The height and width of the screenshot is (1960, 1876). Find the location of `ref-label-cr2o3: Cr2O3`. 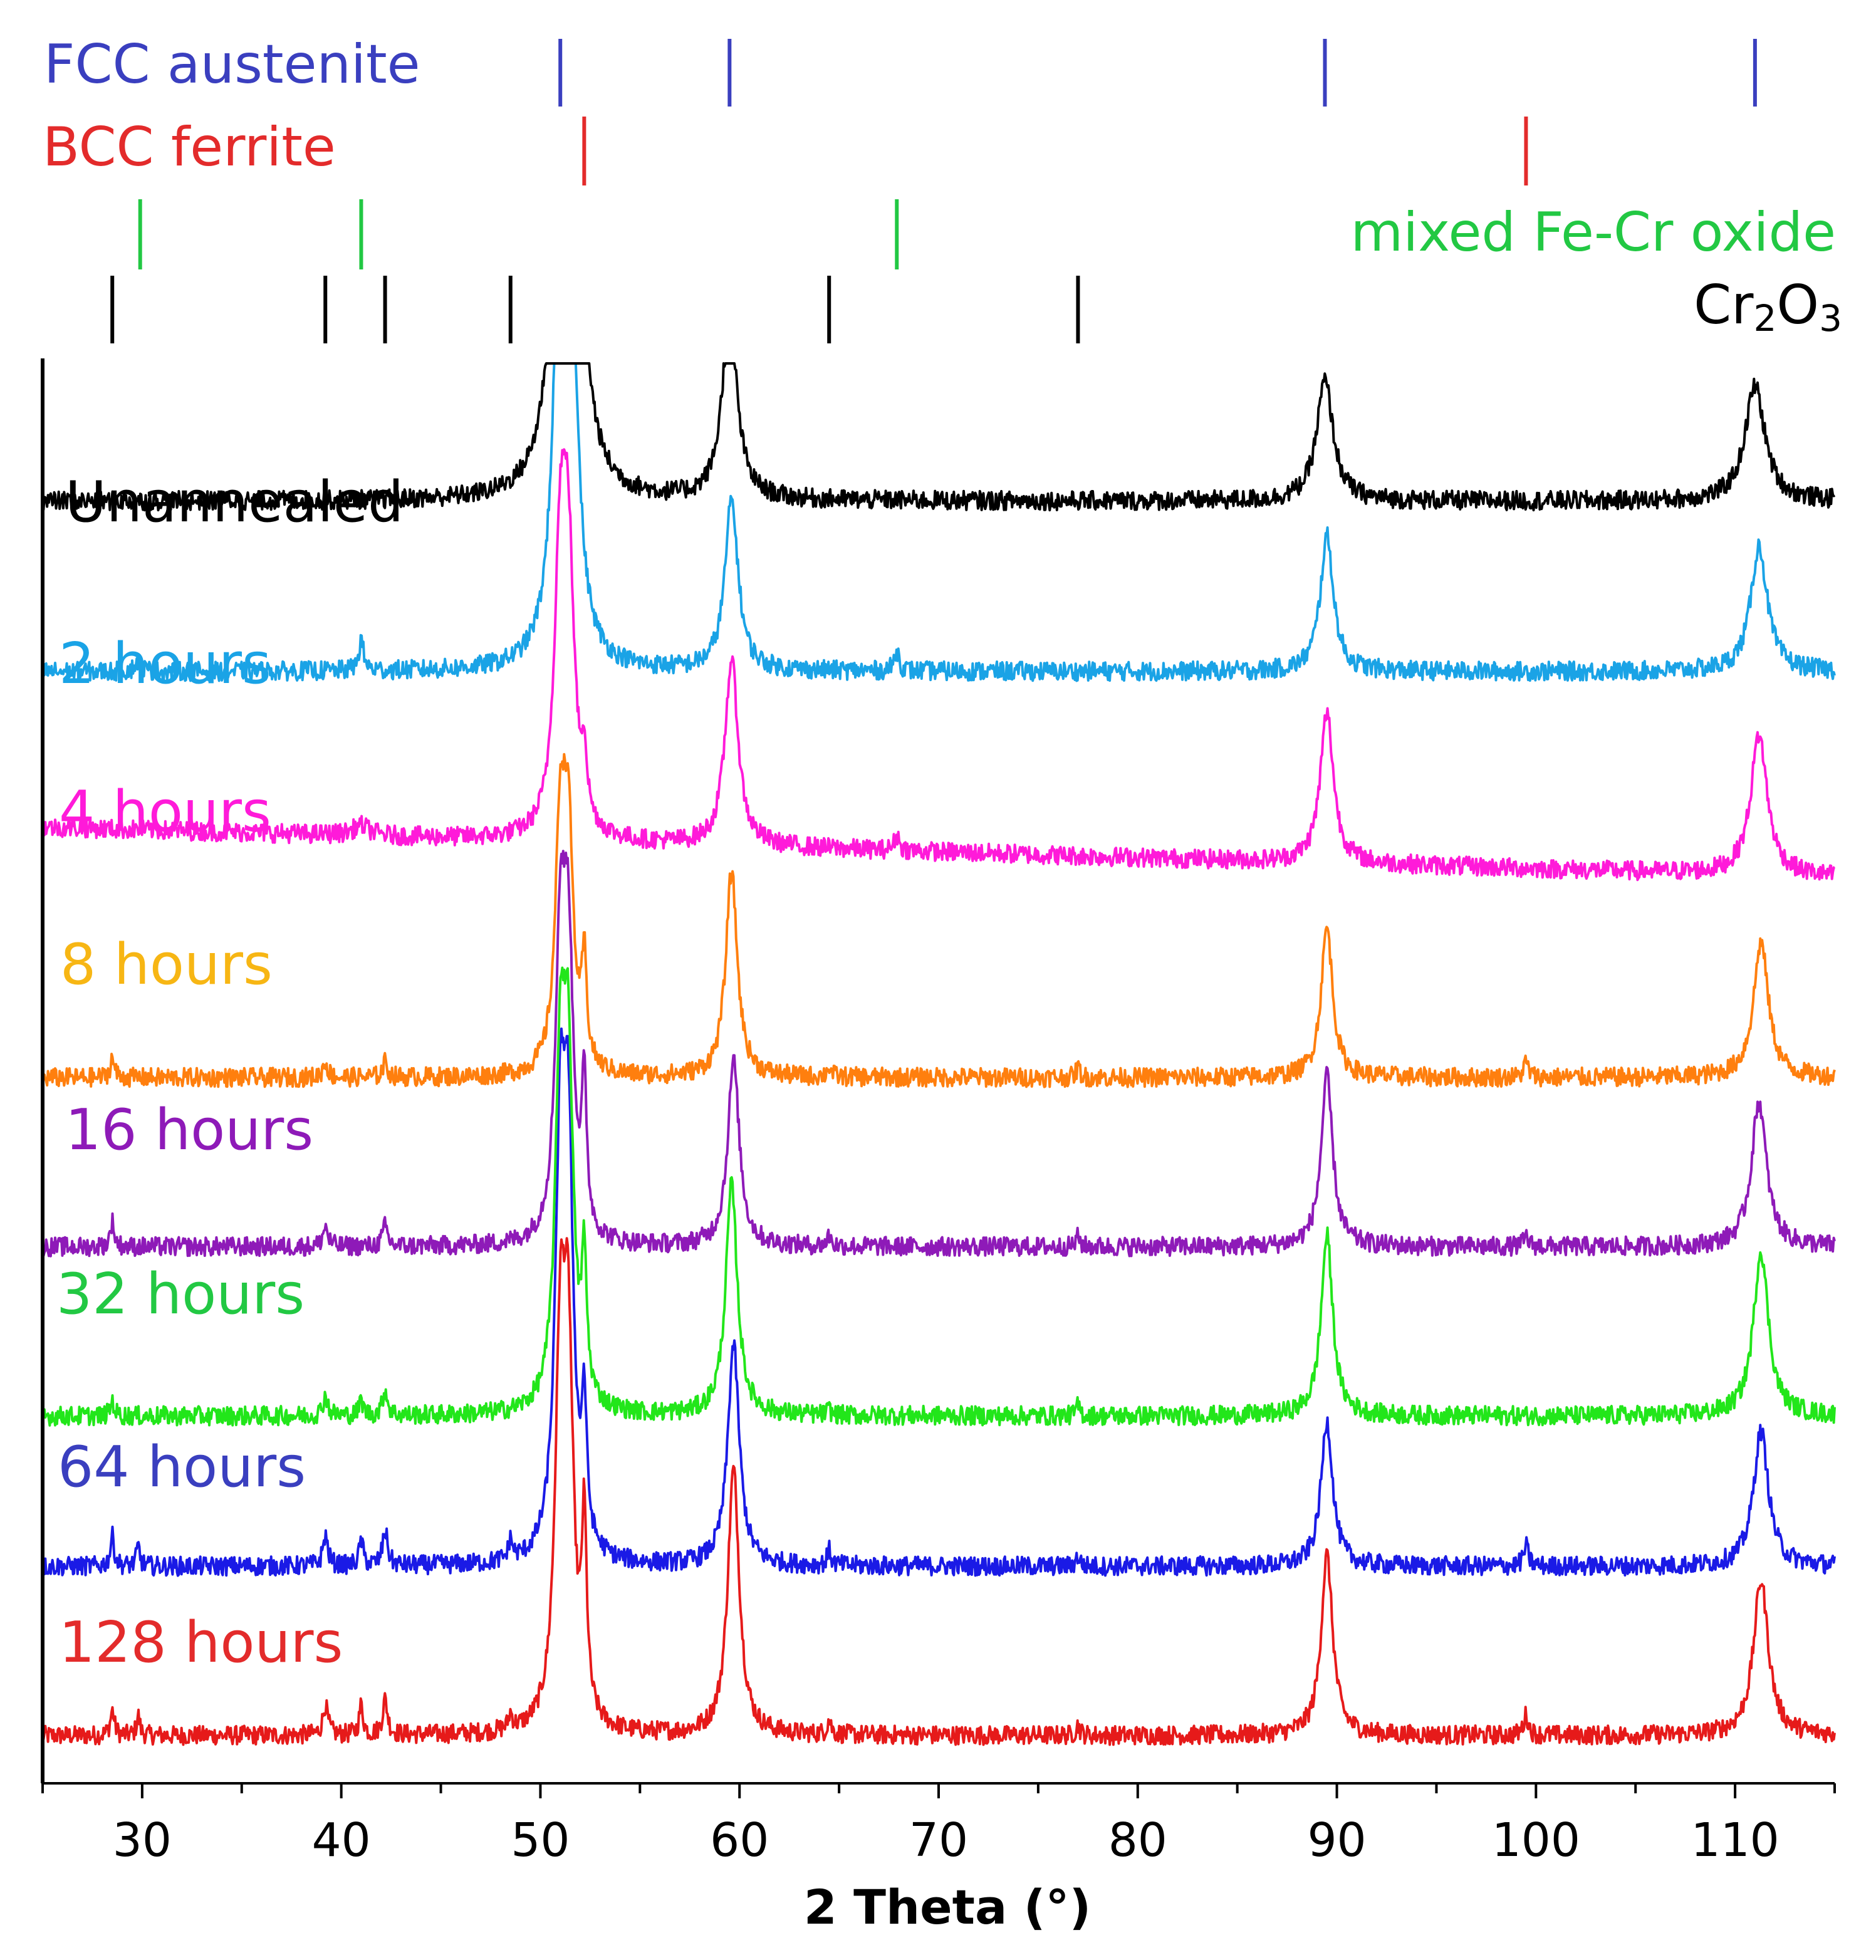

ref-label-cr2o3: Cr2O3 is located at coordinates (1768, 307).